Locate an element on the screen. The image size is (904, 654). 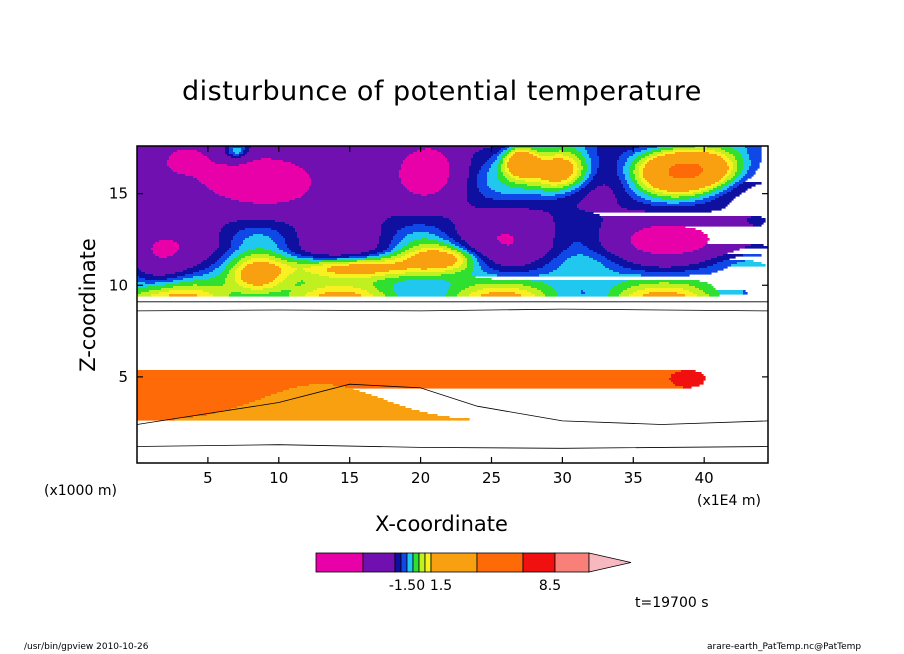
colorbar-tick-label: -1.50 is located at coordinates (407, 586).